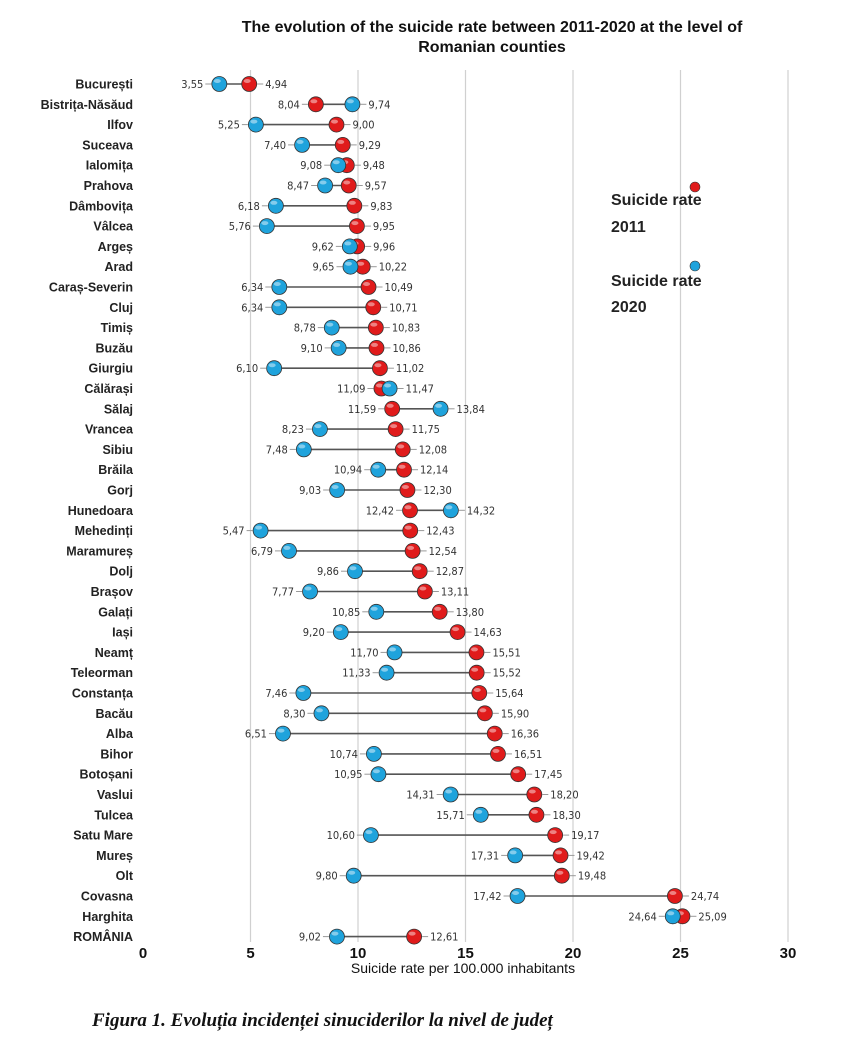  I want to click on x-tick-label: 5, so click(250, 953).